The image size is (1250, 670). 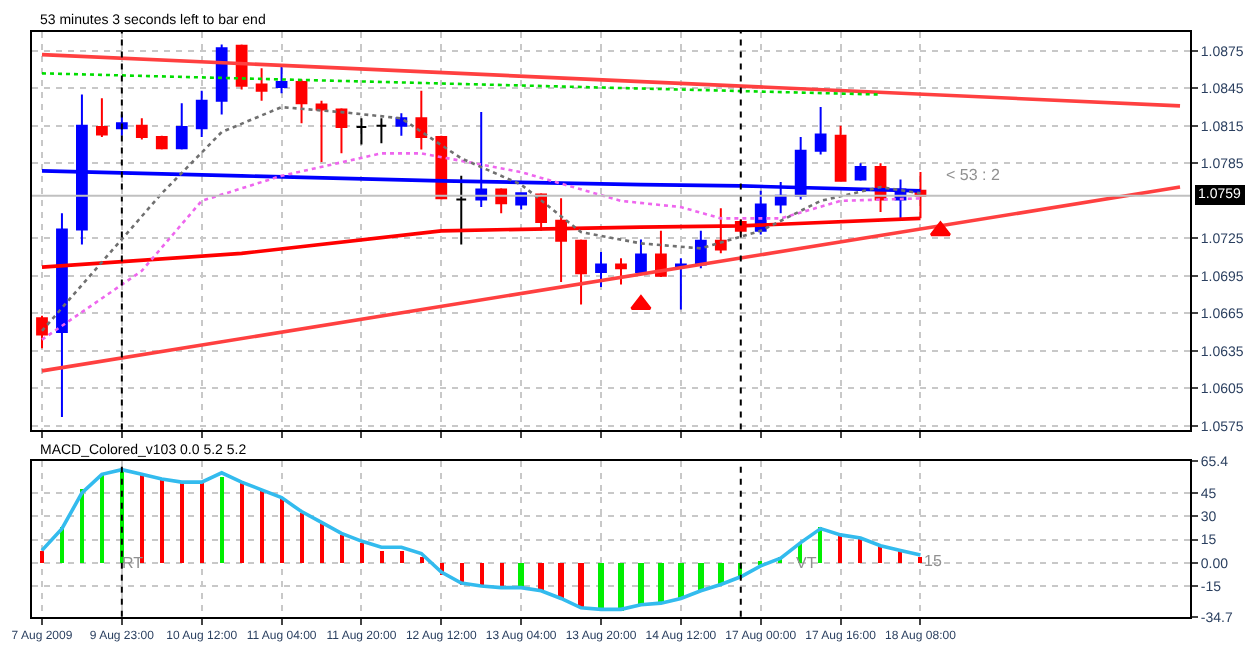 What do you see at coordinates (806, 563) in the screenshot?
I see `annotation: VT` at bounding box center [806, 563].